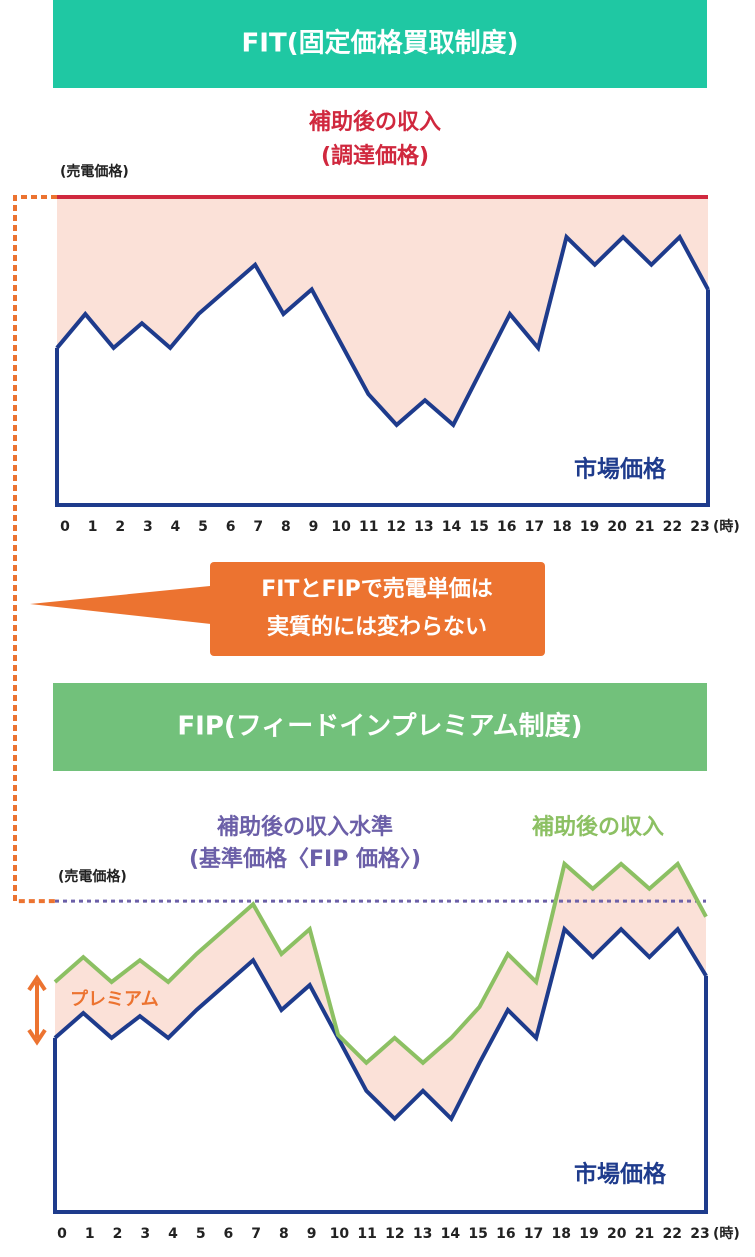 The width and height of the screenshot is (755, 1257). What do you see at coordinates (35, 549) in the screenshot?
I see `connector` at bounding box center [35, 549].